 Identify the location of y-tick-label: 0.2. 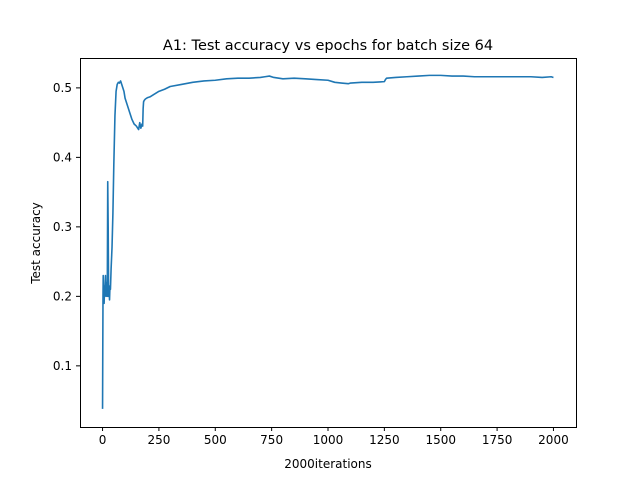
(62, 296).